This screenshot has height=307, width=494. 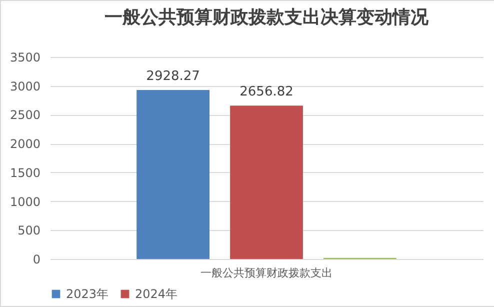 What do you see at coordinates (25, 57) in the screenshot?
I see `y-tick-label: 3500` at bounding box center [25, 57].